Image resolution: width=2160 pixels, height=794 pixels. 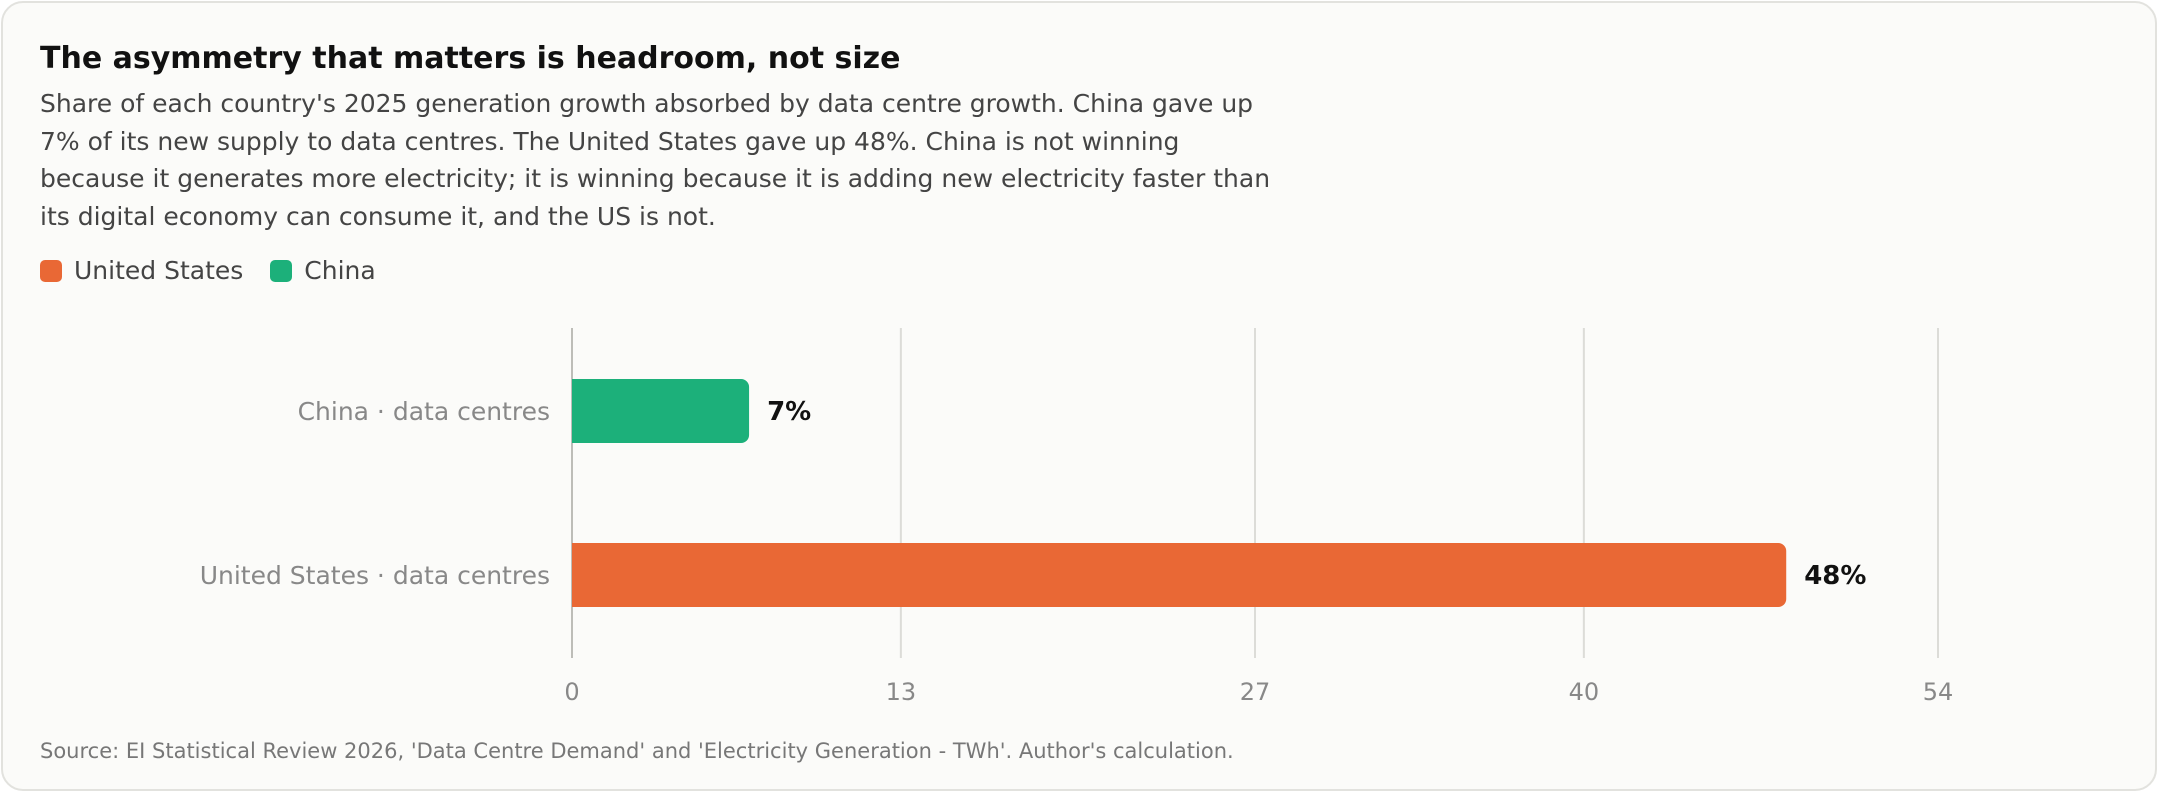 I want to click on x-tick-label: 0, so click(x=571, y=692).